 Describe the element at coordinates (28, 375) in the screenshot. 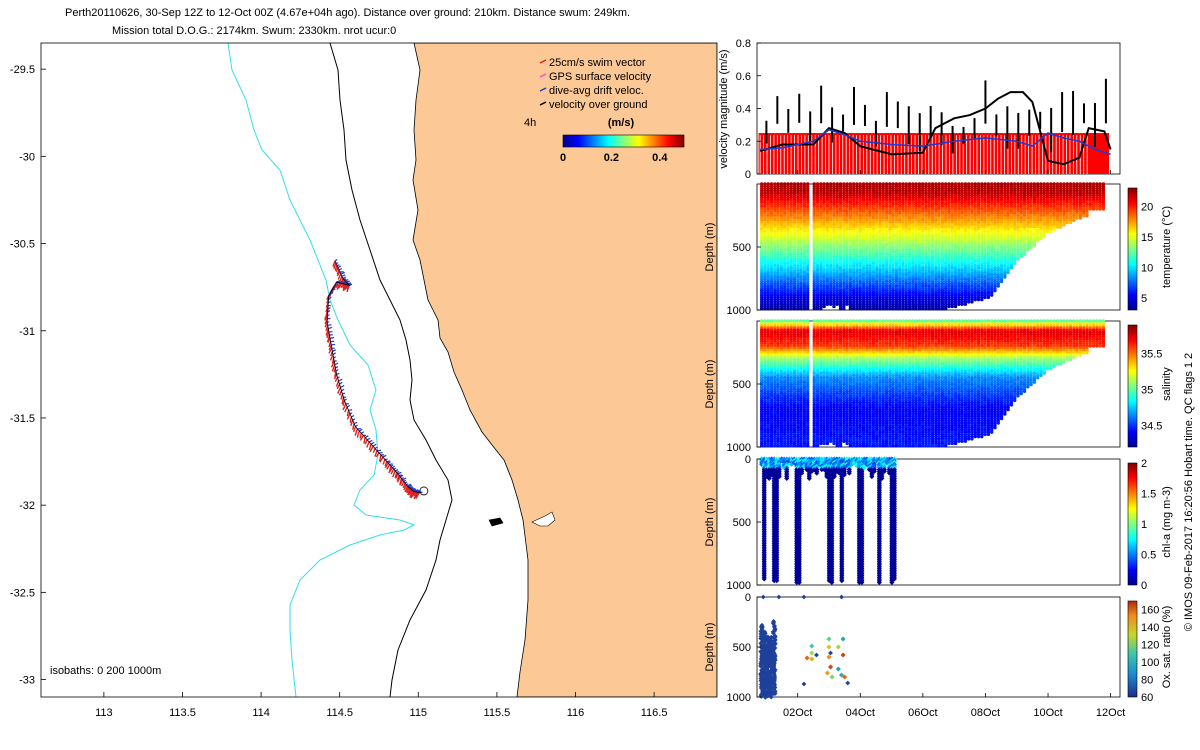

I see `map-y-ticks: -29.5-30-30.5-31-31.5-32-32.5-33` at that location.